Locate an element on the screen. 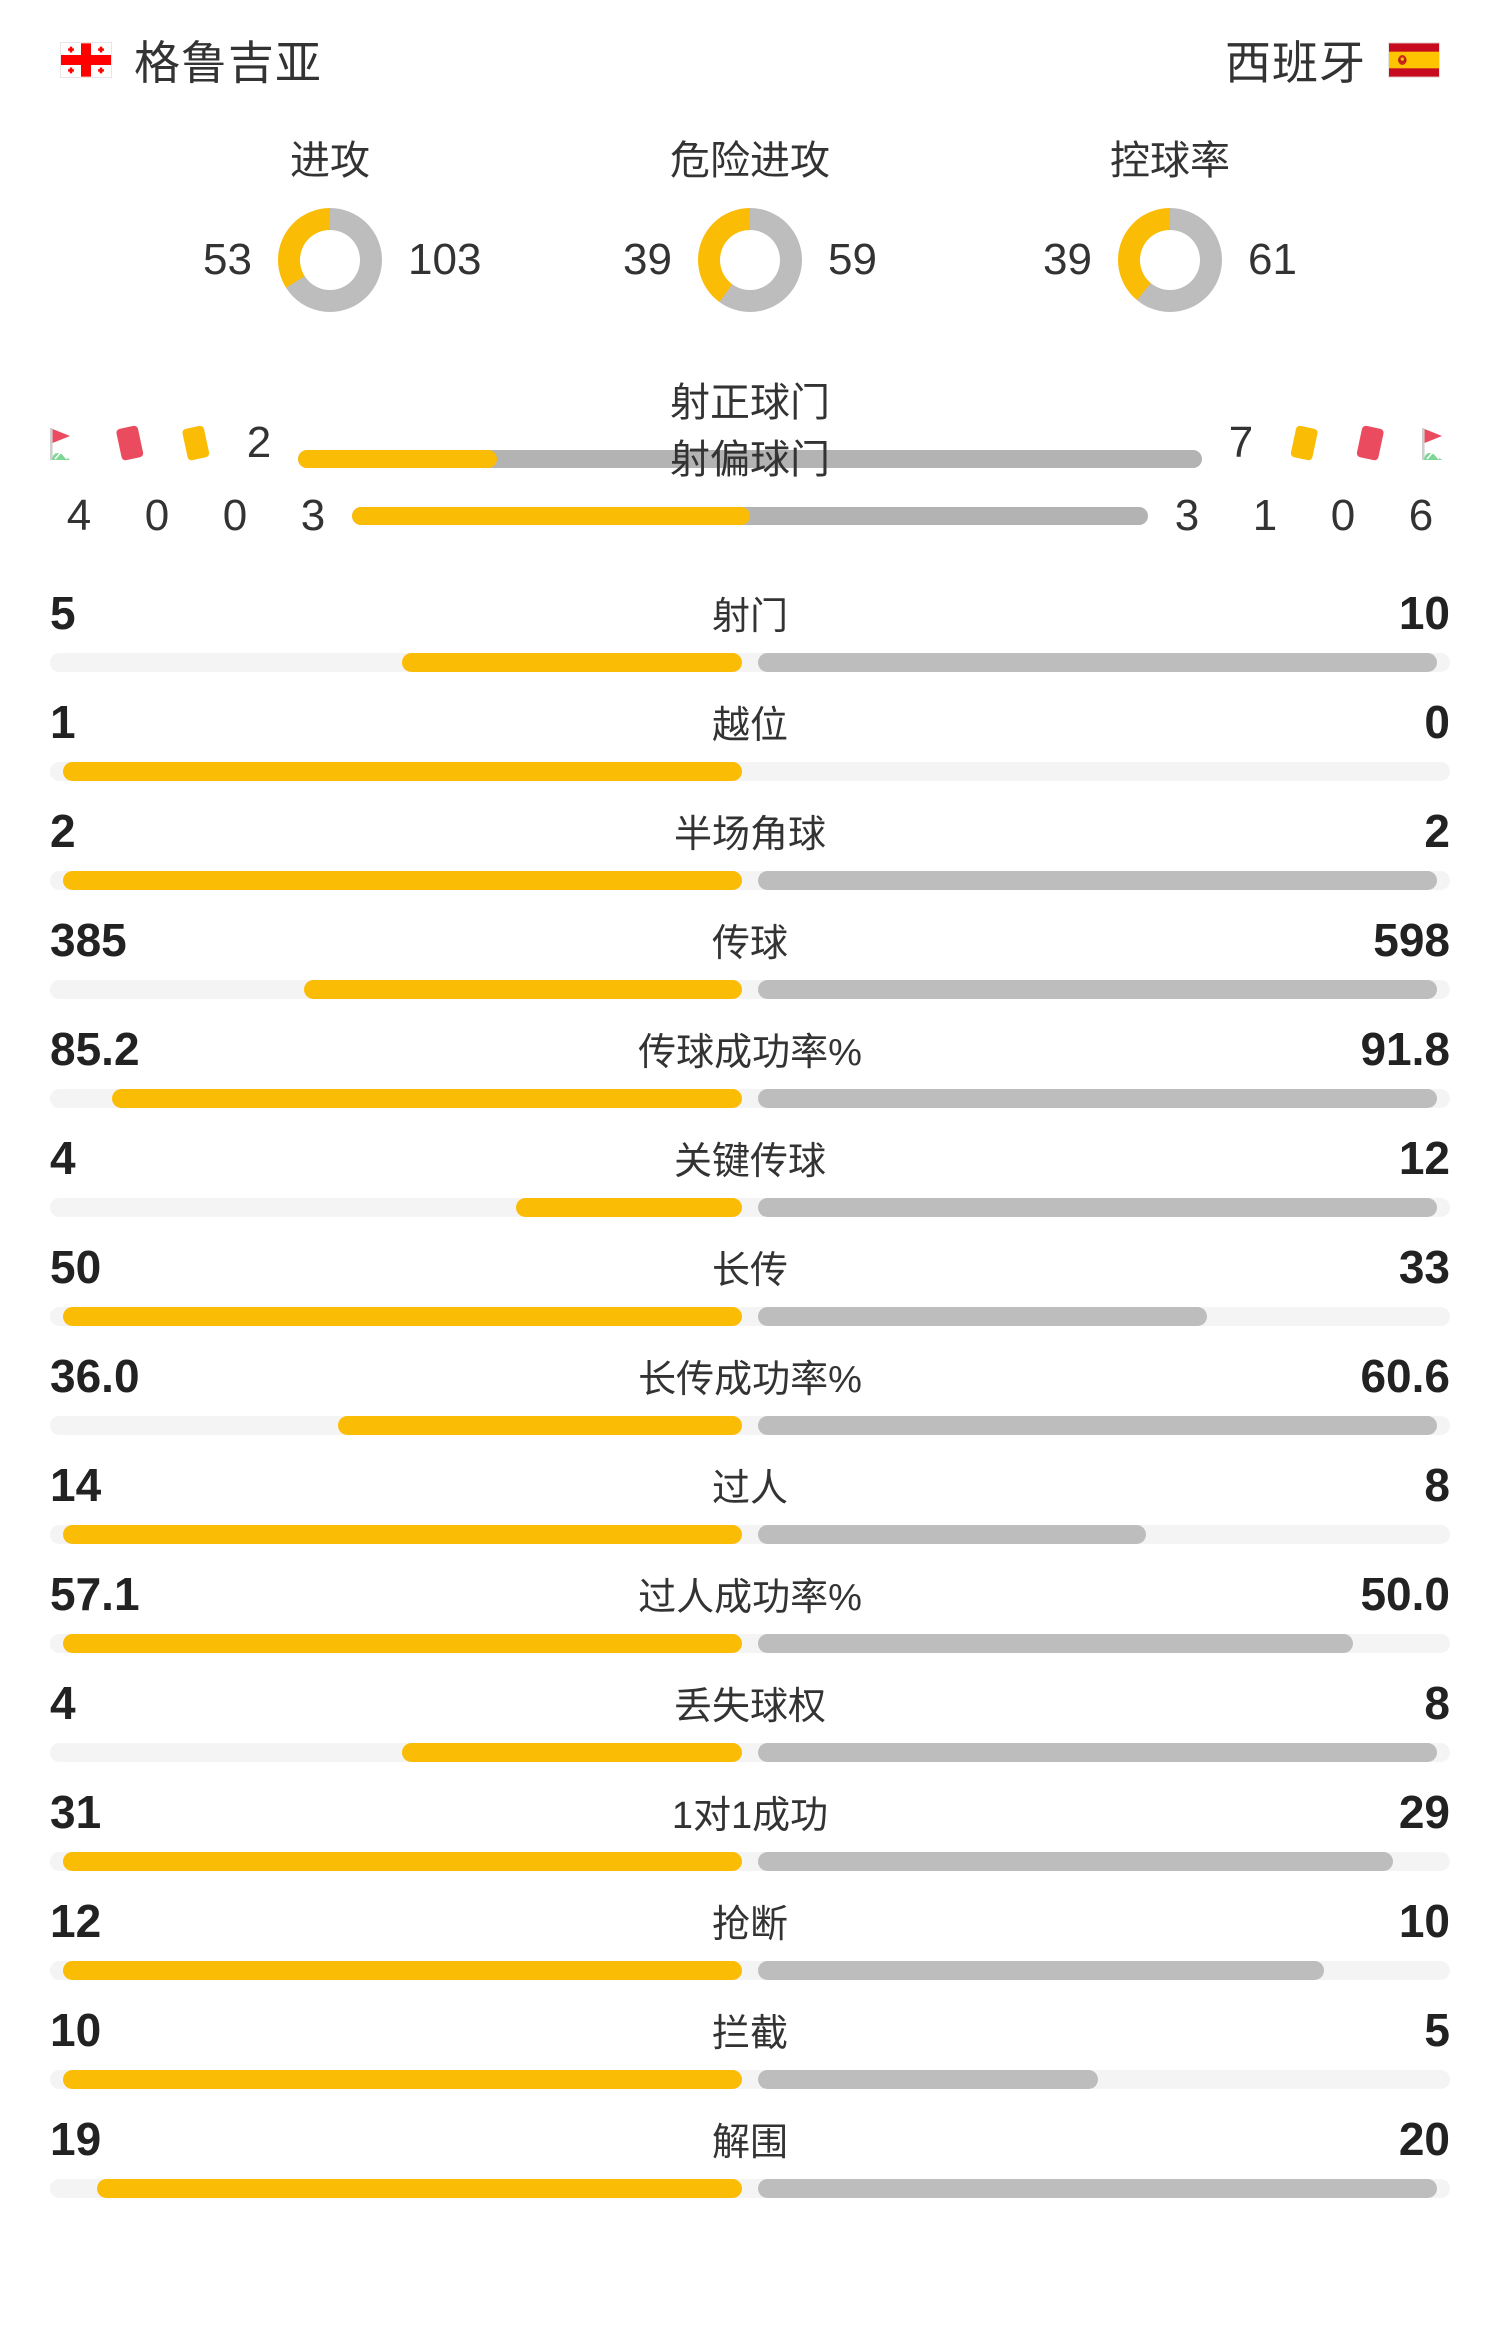  stat-row: 31 1对1成功 29 is located at coordinates (750, 1823).